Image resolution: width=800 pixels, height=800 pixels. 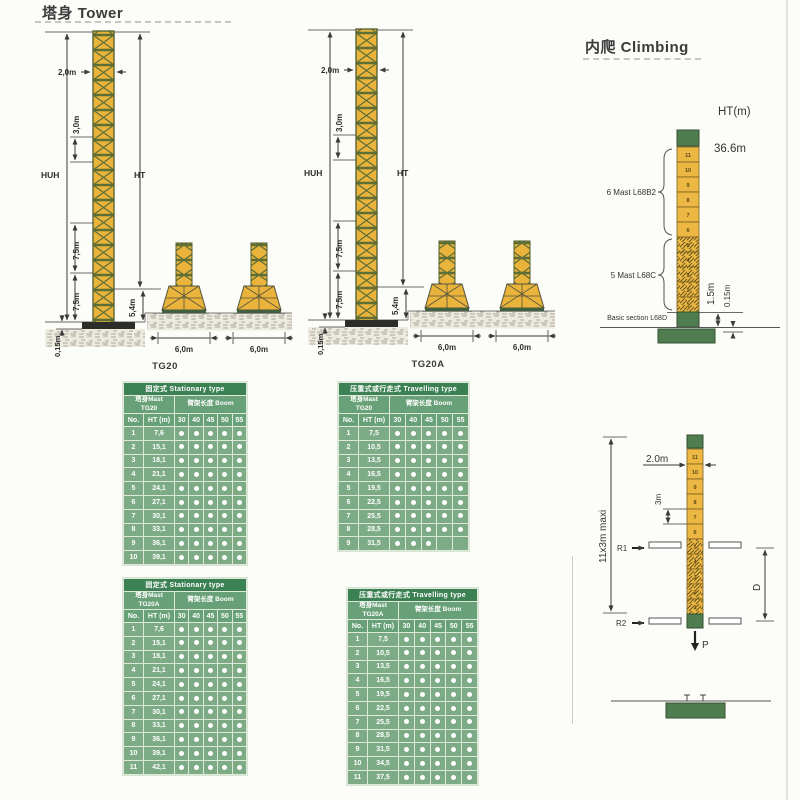 What do you see at coordinates (403, 475) in the screenshot?
I see `table-row: 4 16,5` at bounding box center [403, 475].